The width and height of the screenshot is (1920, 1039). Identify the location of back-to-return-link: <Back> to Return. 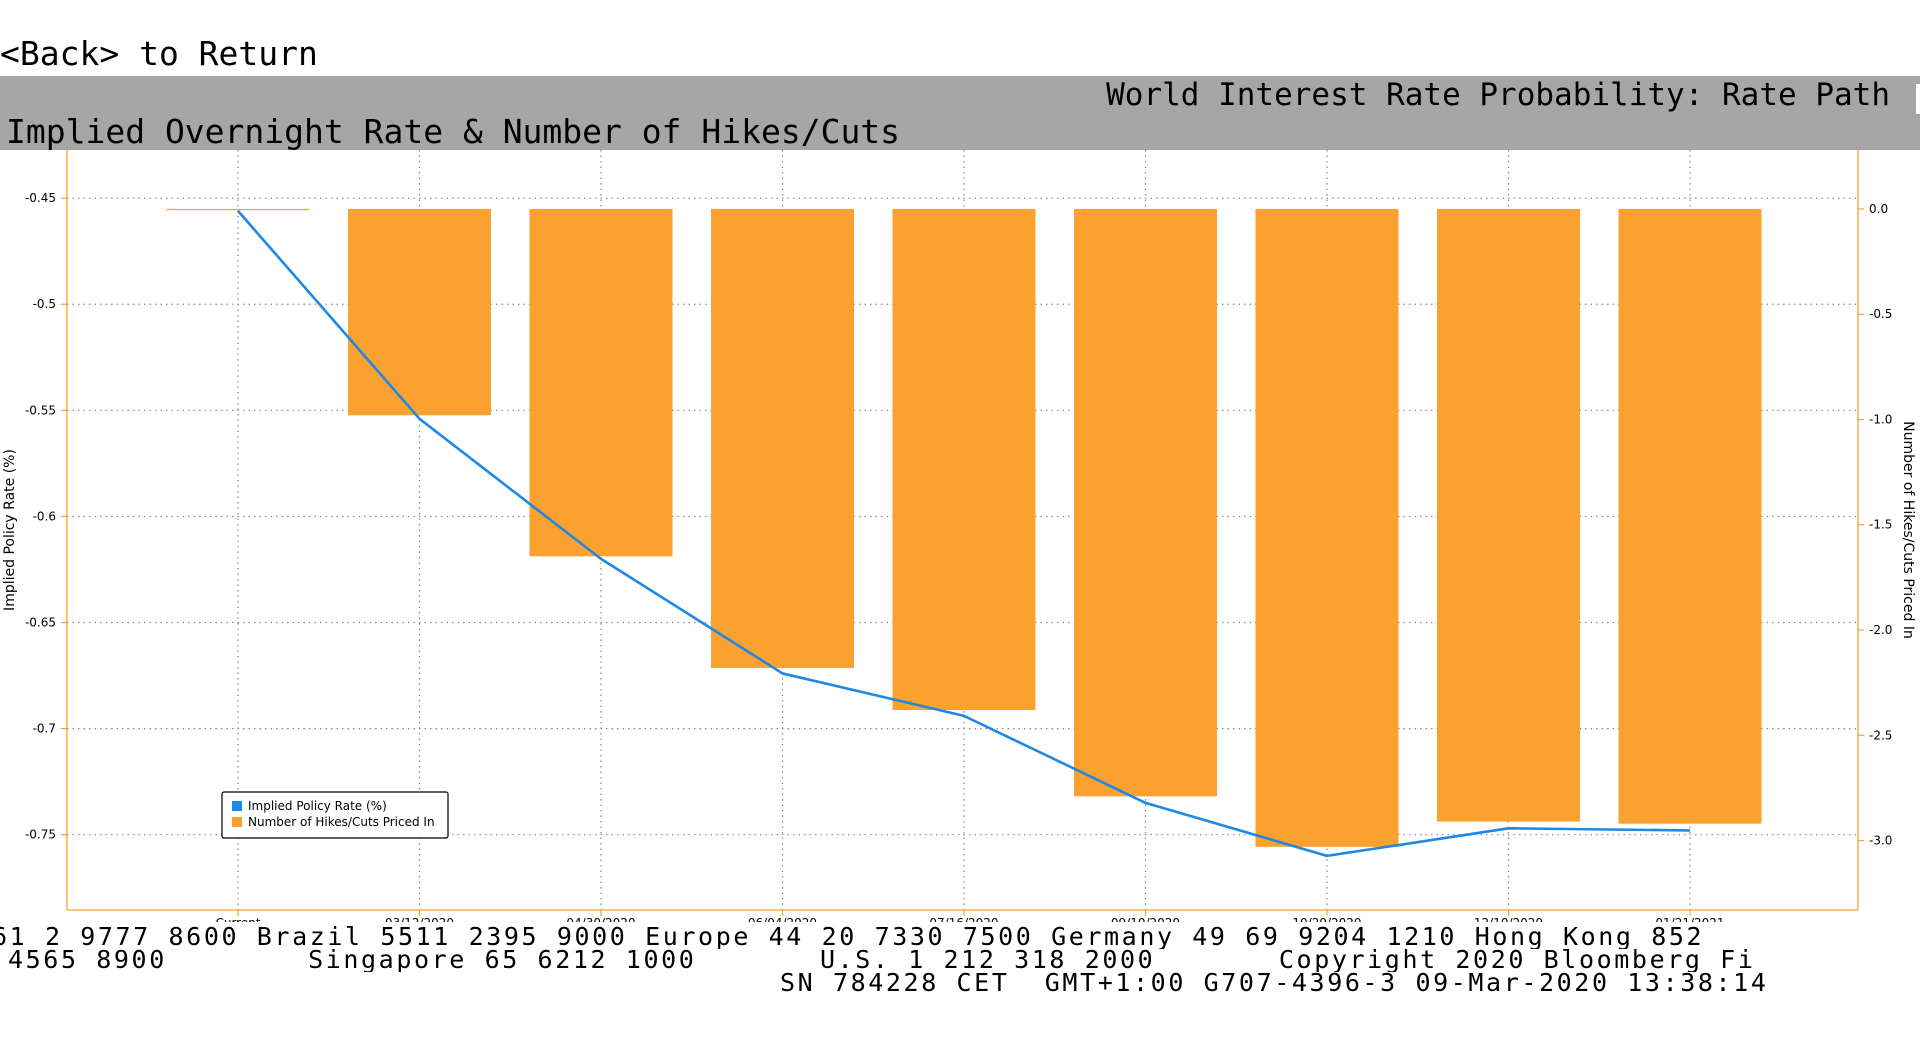
(159, 53).